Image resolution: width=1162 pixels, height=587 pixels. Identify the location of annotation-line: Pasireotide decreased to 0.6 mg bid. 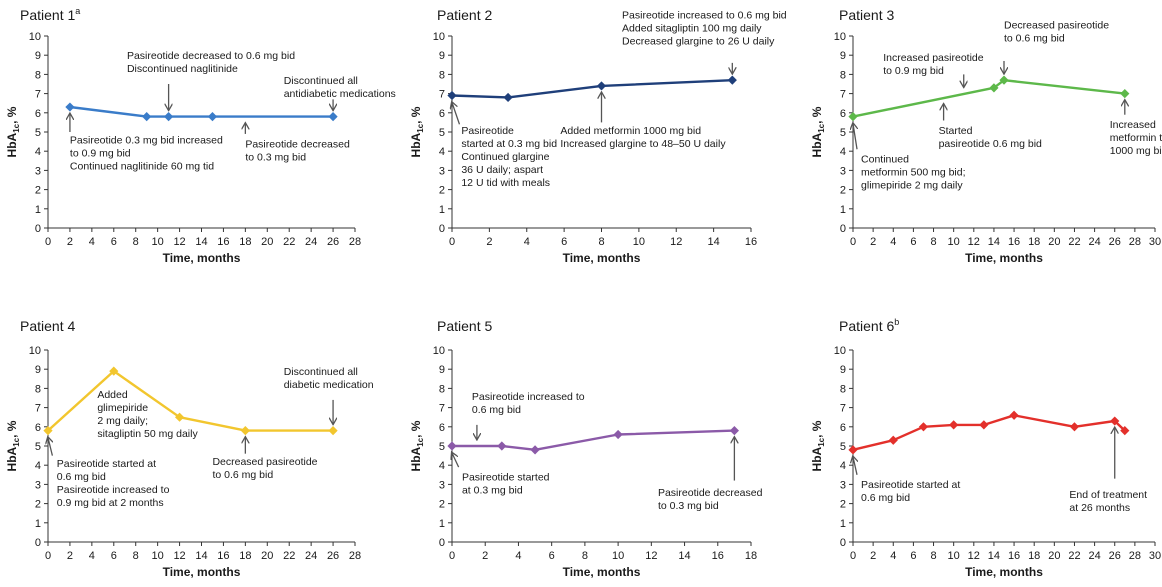
(211, 56).